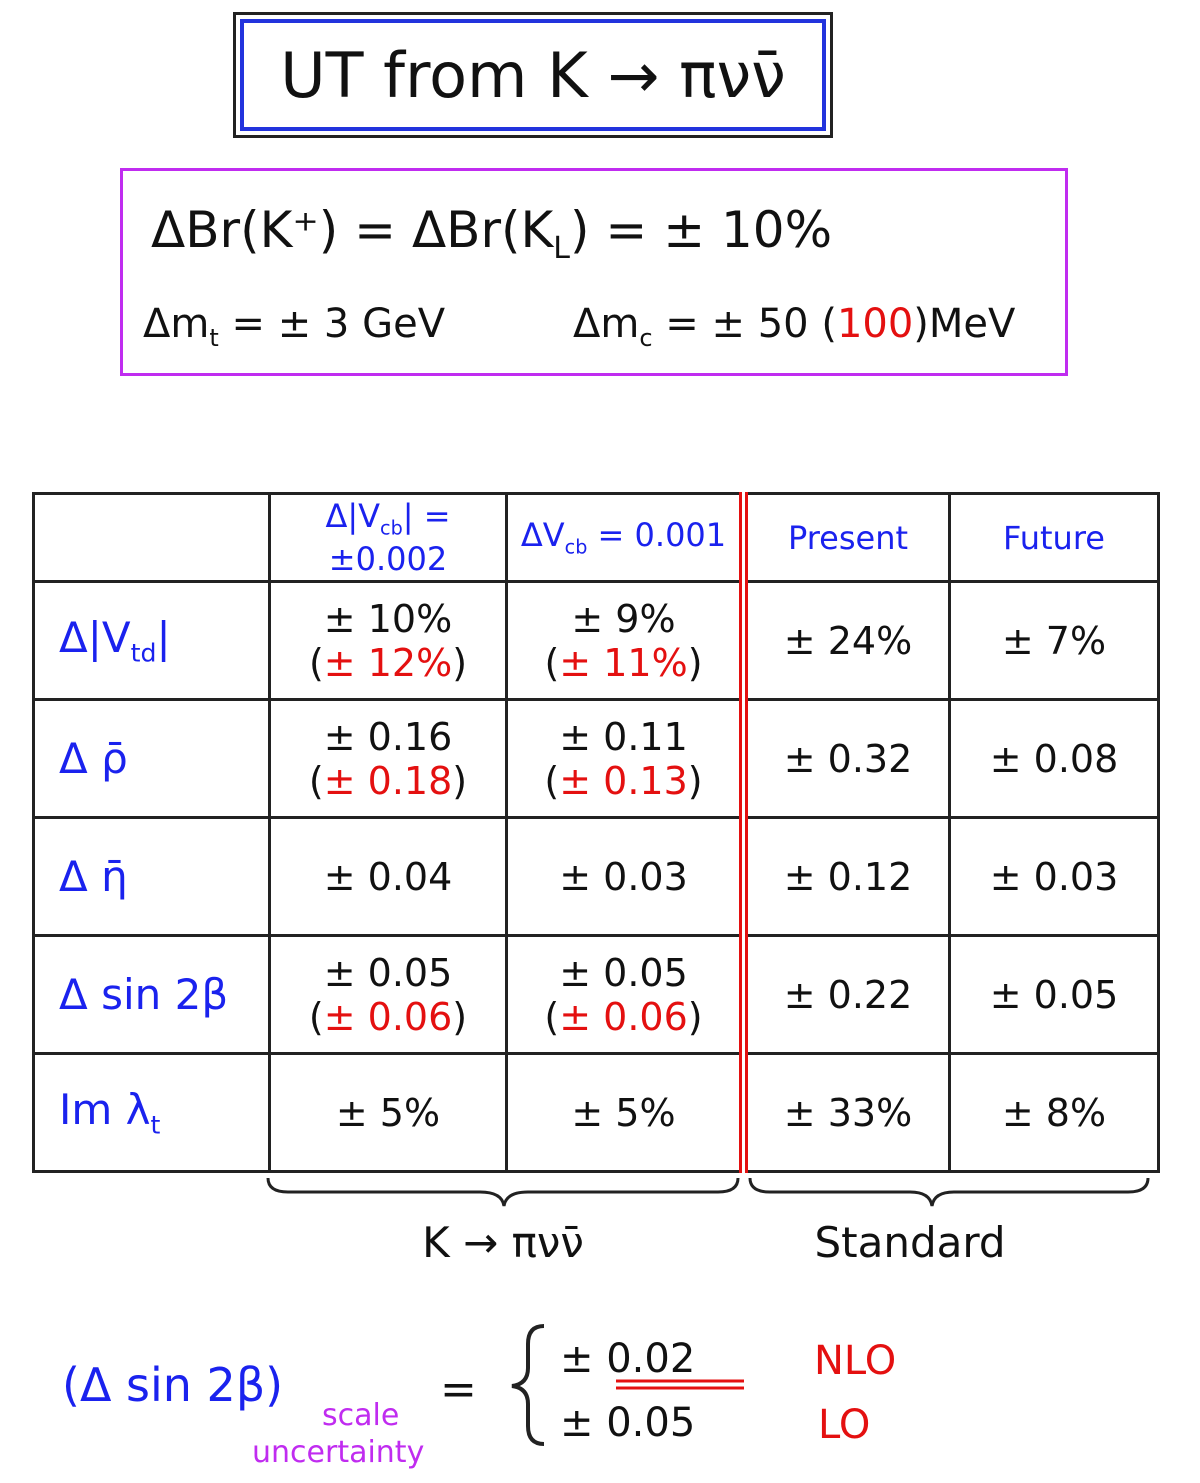 The image size is (1200, 1483). What do you see at coordinates (1054, 537) in the screenshot?
I see `text-part: Future` at bounding box center [1054, 537].